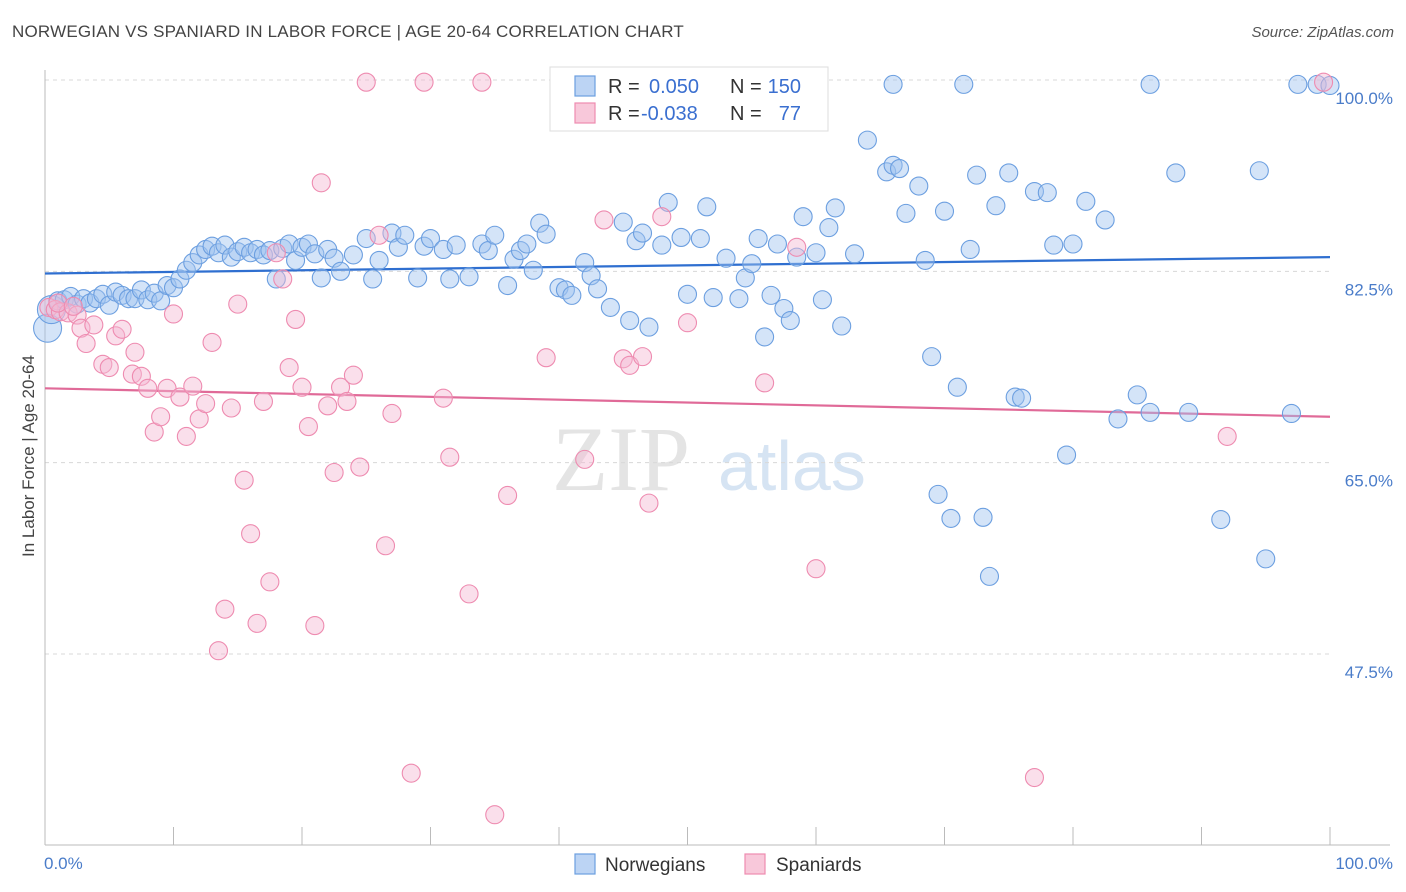 This screenshot has height=892, width=1406. I want to click on series-legend: Norwegians Spaniards, so click(718, 864).